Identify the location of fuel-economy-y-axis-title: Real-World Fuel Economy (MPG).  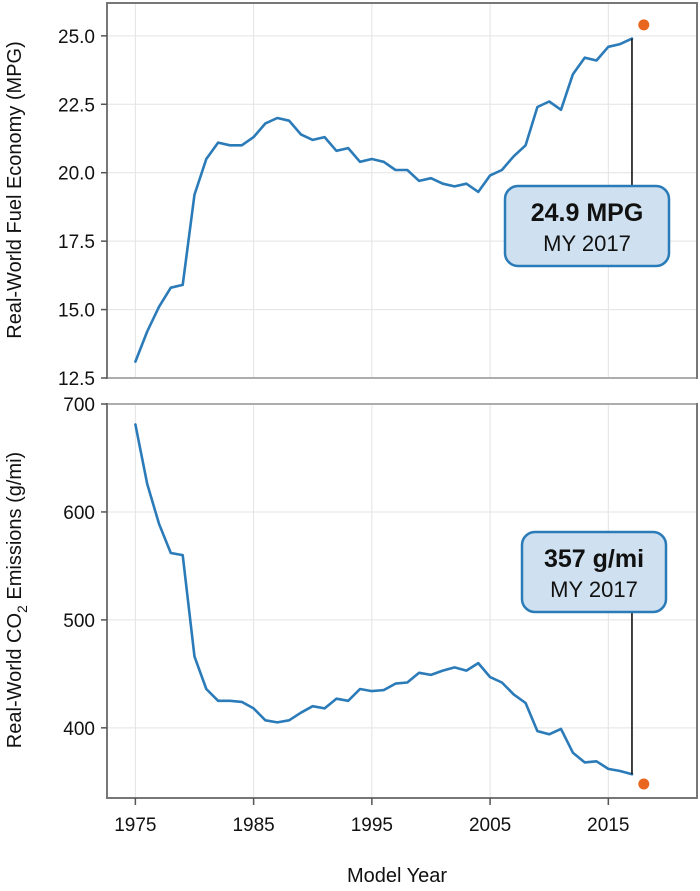
(15, 189).